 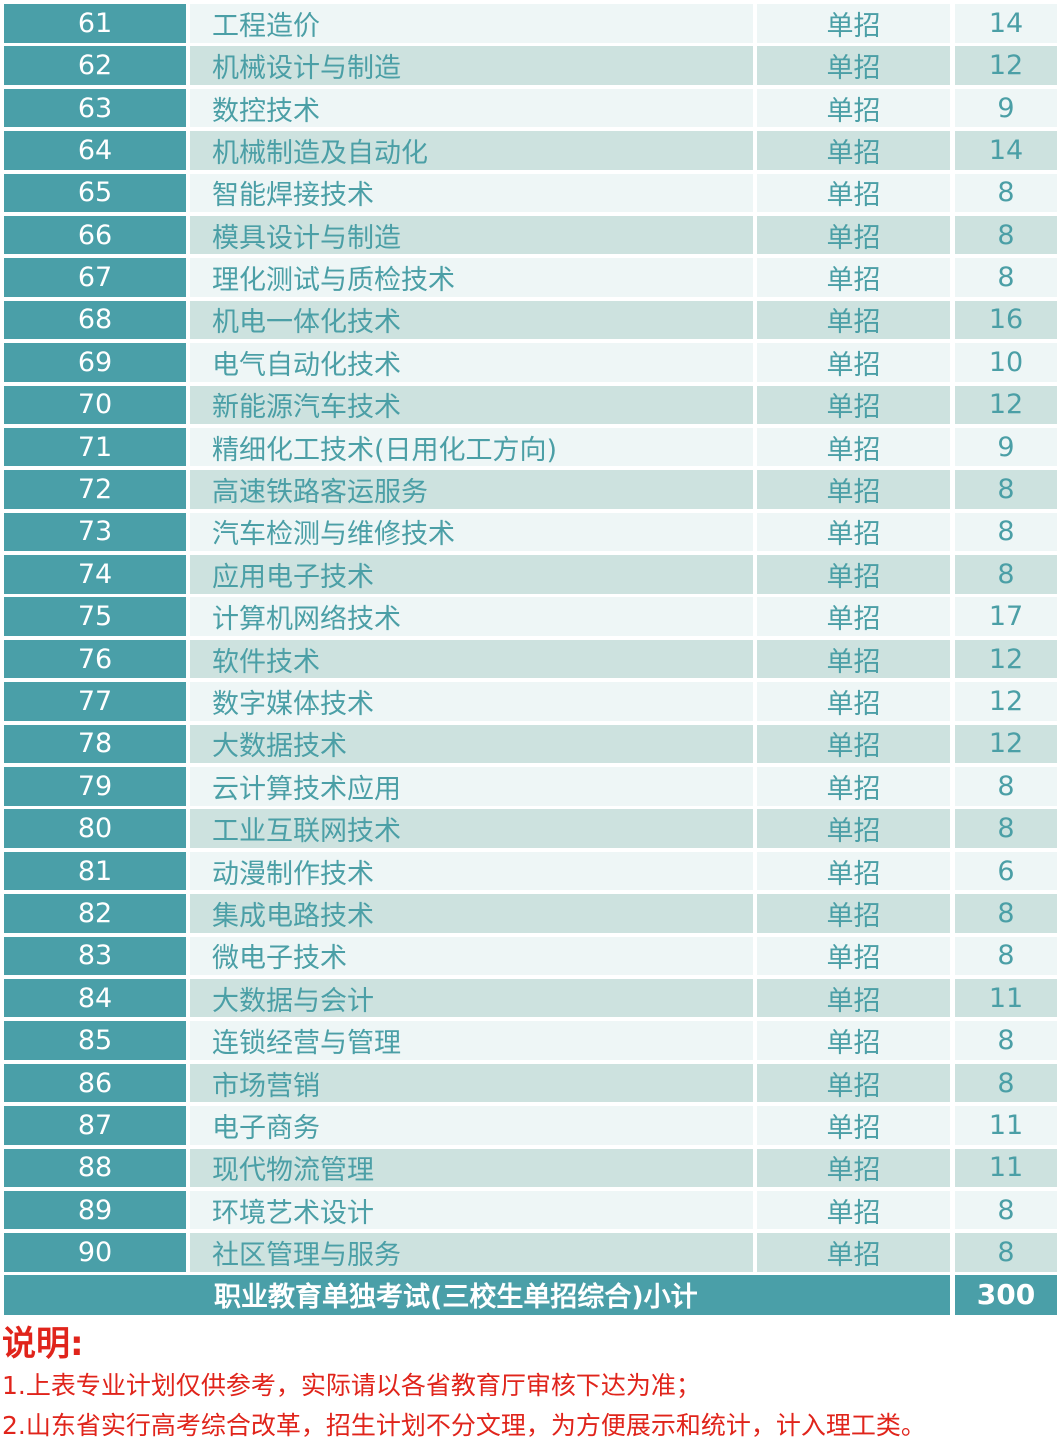 I want to click on table-row: 84 大数据与会计 单招 11, so click(x=530, y=998).